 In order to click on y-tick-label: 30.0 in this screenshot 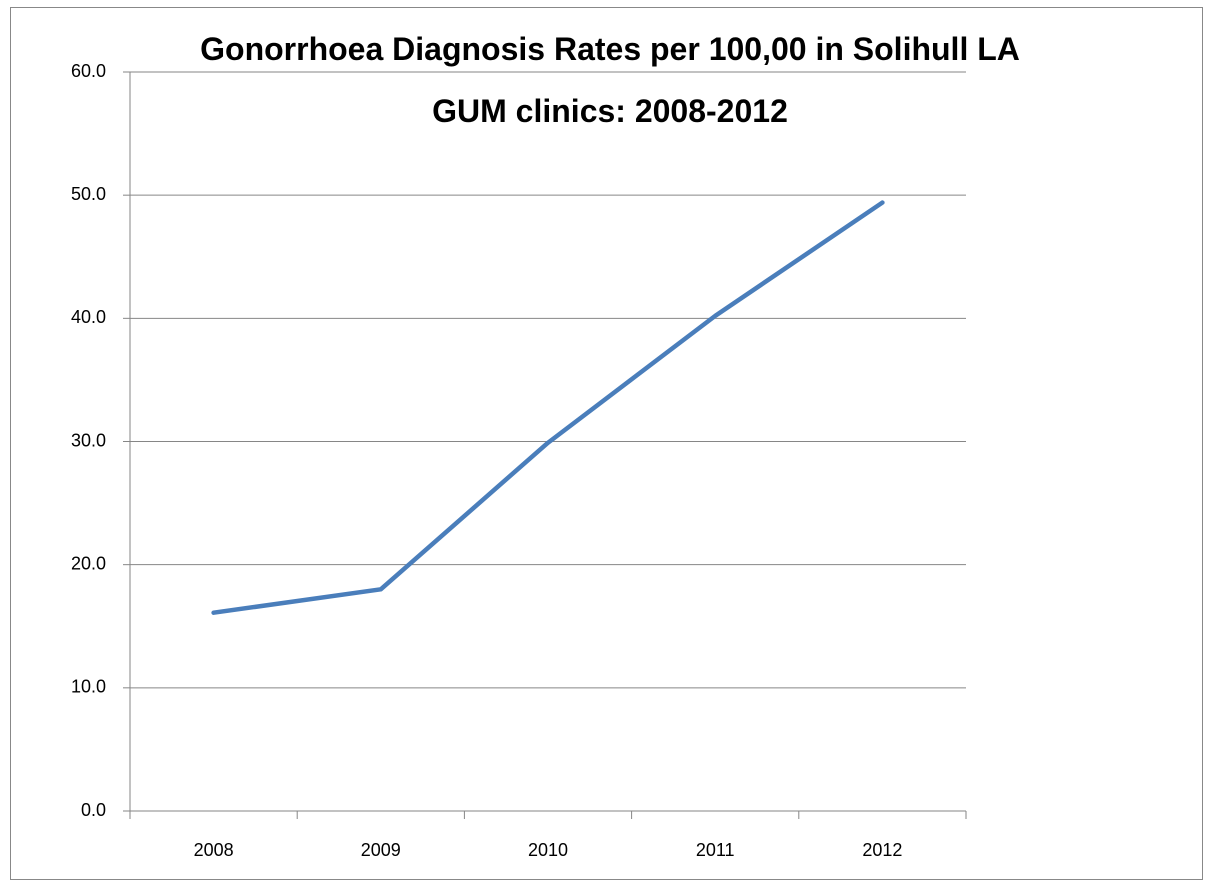, I will do `click(88, 440)`.